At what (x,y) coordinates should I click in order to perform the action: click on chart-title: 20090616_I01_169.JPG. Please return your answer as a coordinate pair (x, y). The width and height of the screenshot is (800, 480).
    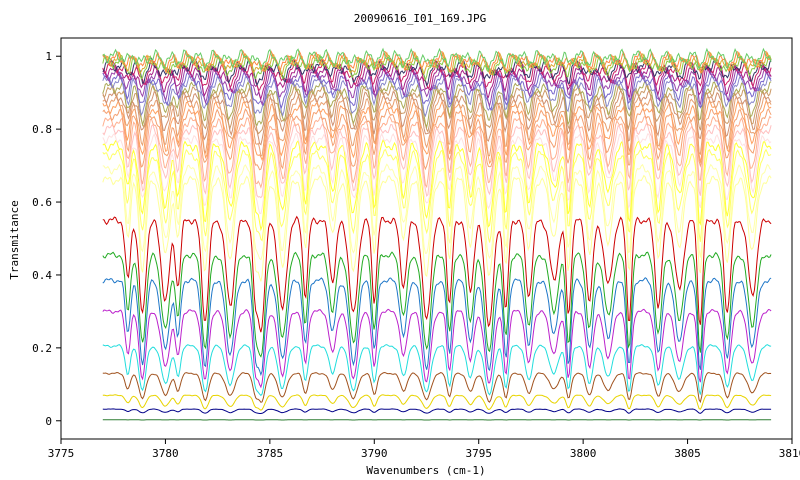
    Looking at the image, I should click on (420, 18).